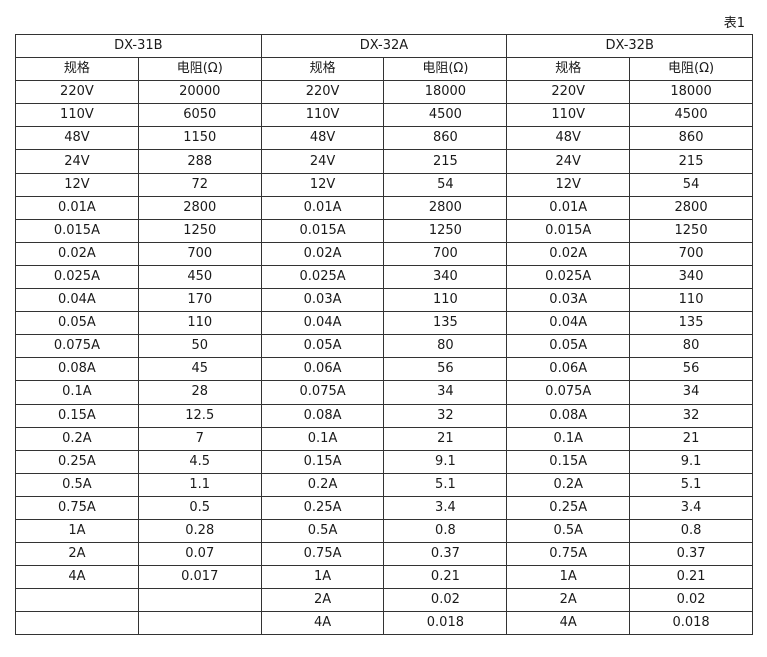  I want to click on spec-cell: 0.03A, so click(568, 300).